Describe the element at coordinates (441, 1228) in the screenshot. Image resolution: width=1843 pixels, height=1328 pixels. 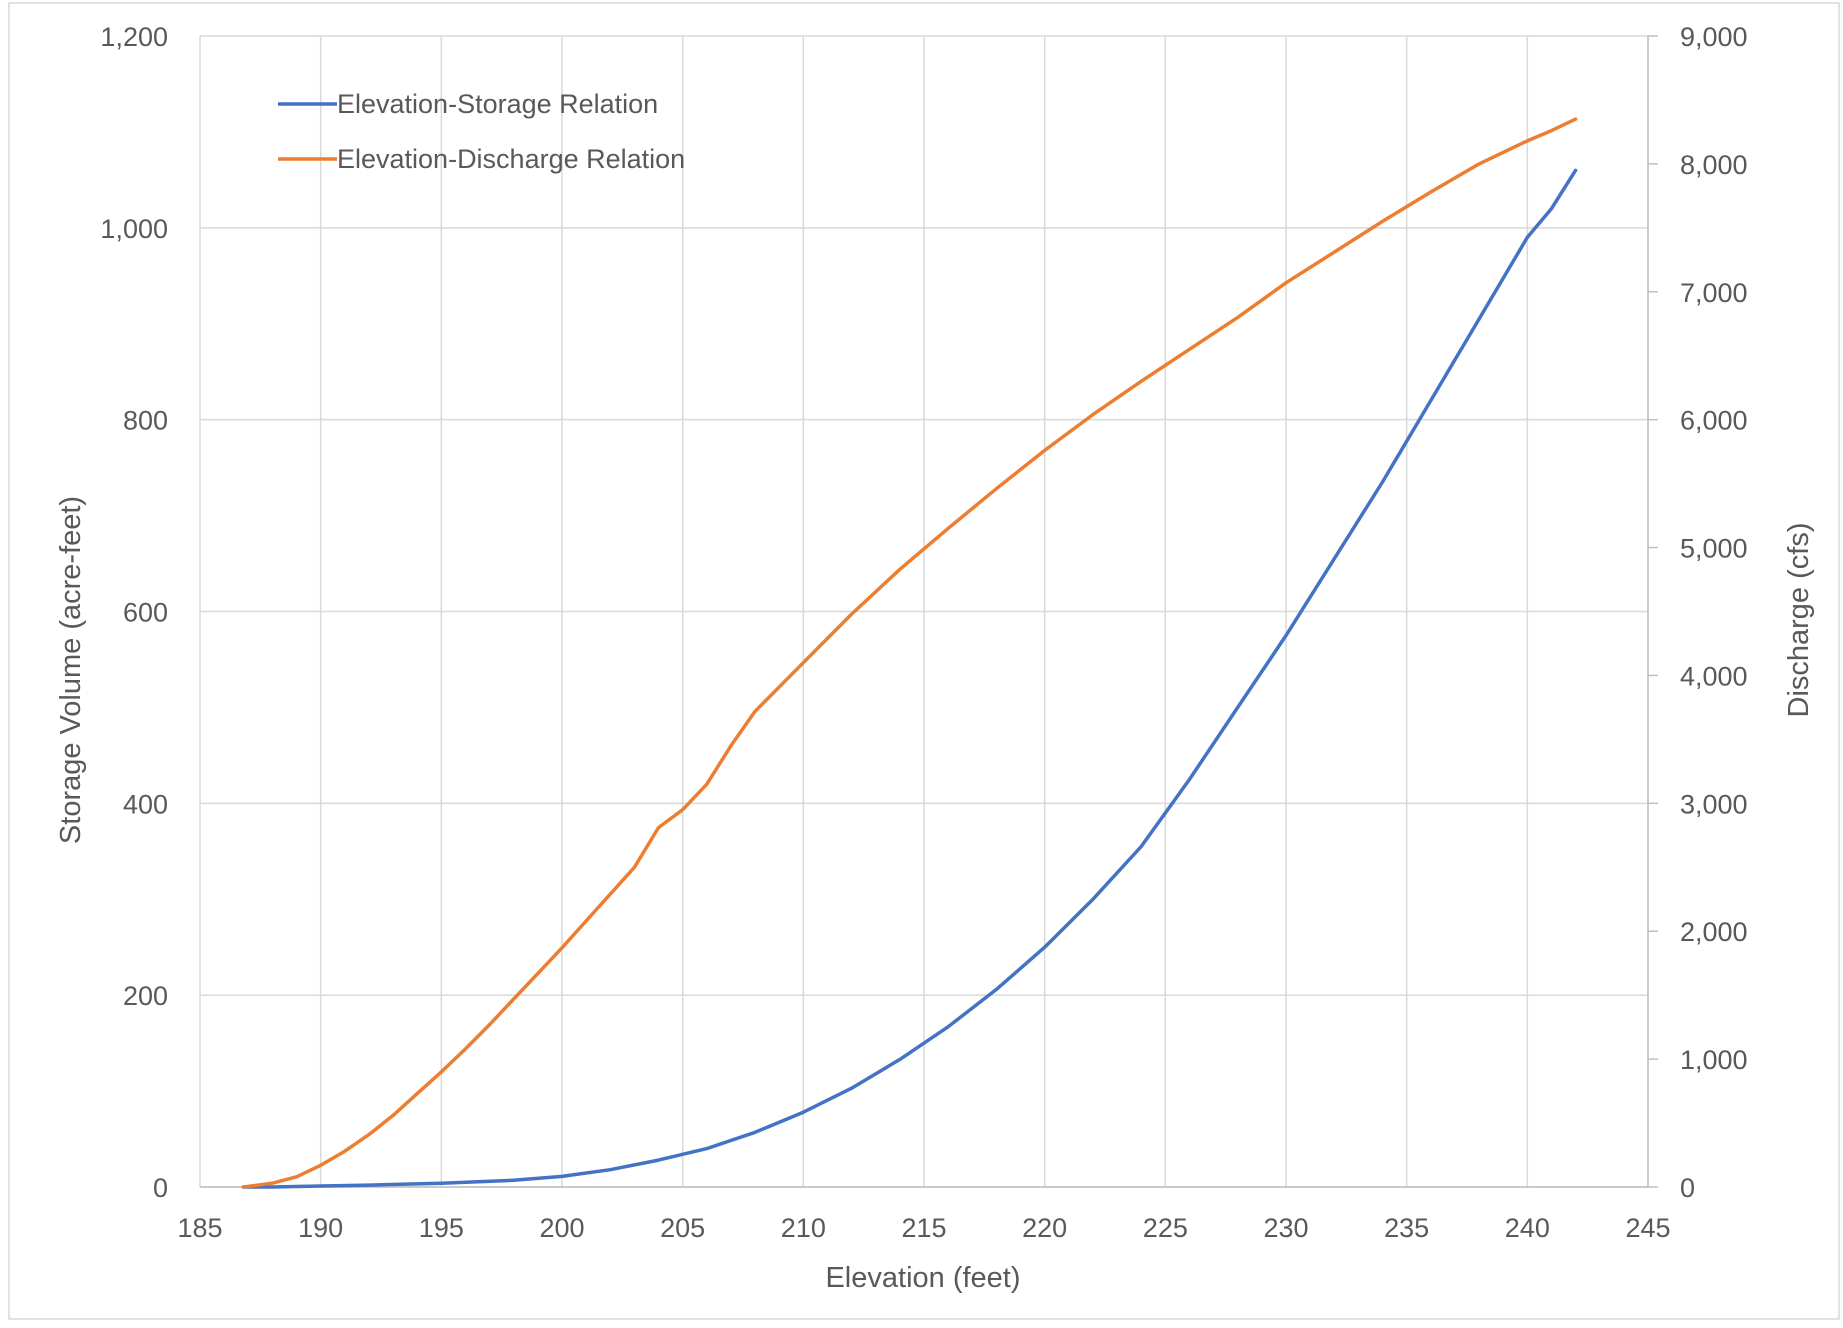
I see `x-tick-label: 195` at that location.